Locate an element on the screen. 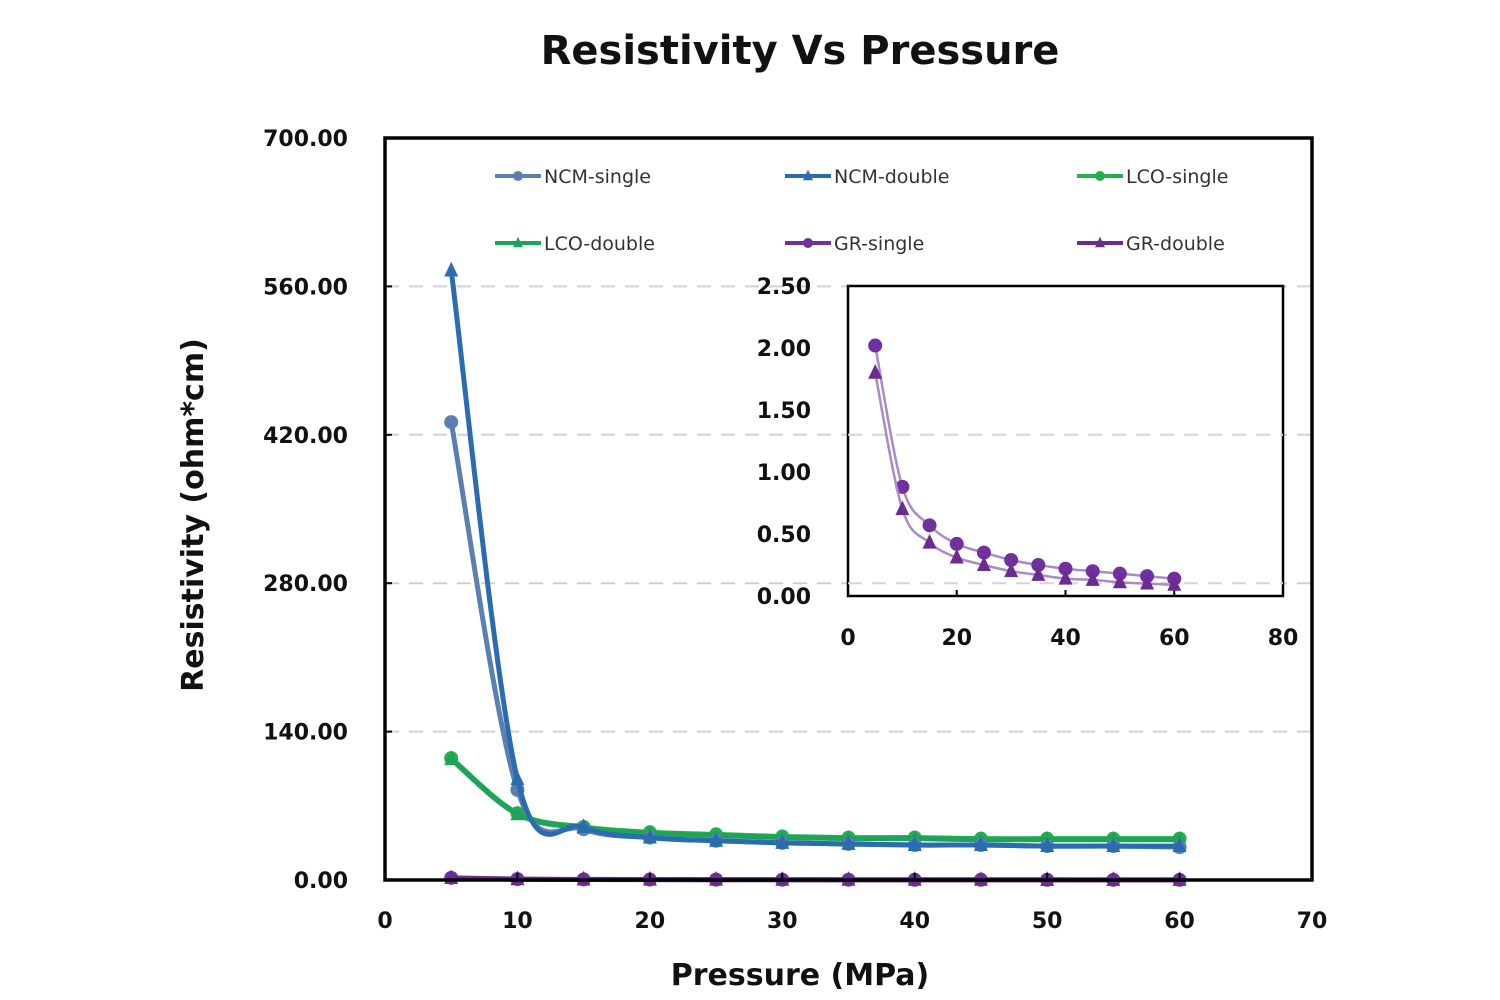 Image resolution: width=1500 pixels, height=1000 pixels. inset-chart: 0.00 0.50 1.00 1.50 2.00 2.50 0 20 40 60 80 is located at coordinates (1028, 463).